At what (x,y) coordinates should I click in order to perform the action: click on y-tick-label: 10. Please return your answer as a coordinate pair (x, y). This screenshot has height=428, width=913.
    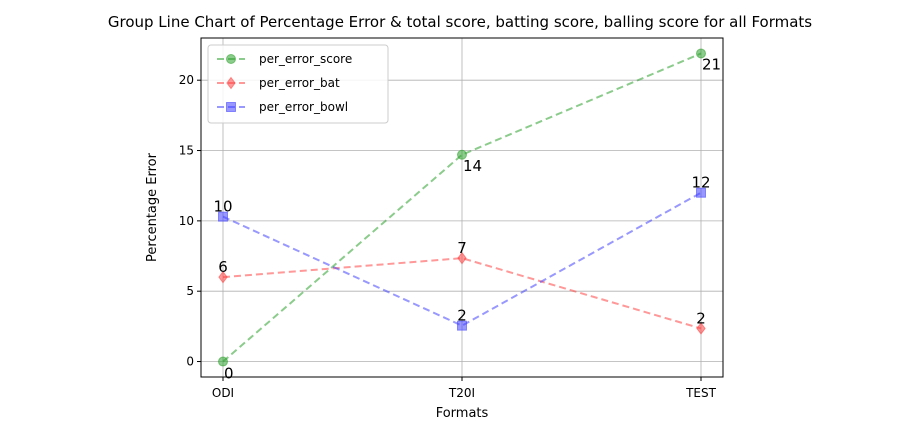
    Looking at the image, I should click on (186, 221).